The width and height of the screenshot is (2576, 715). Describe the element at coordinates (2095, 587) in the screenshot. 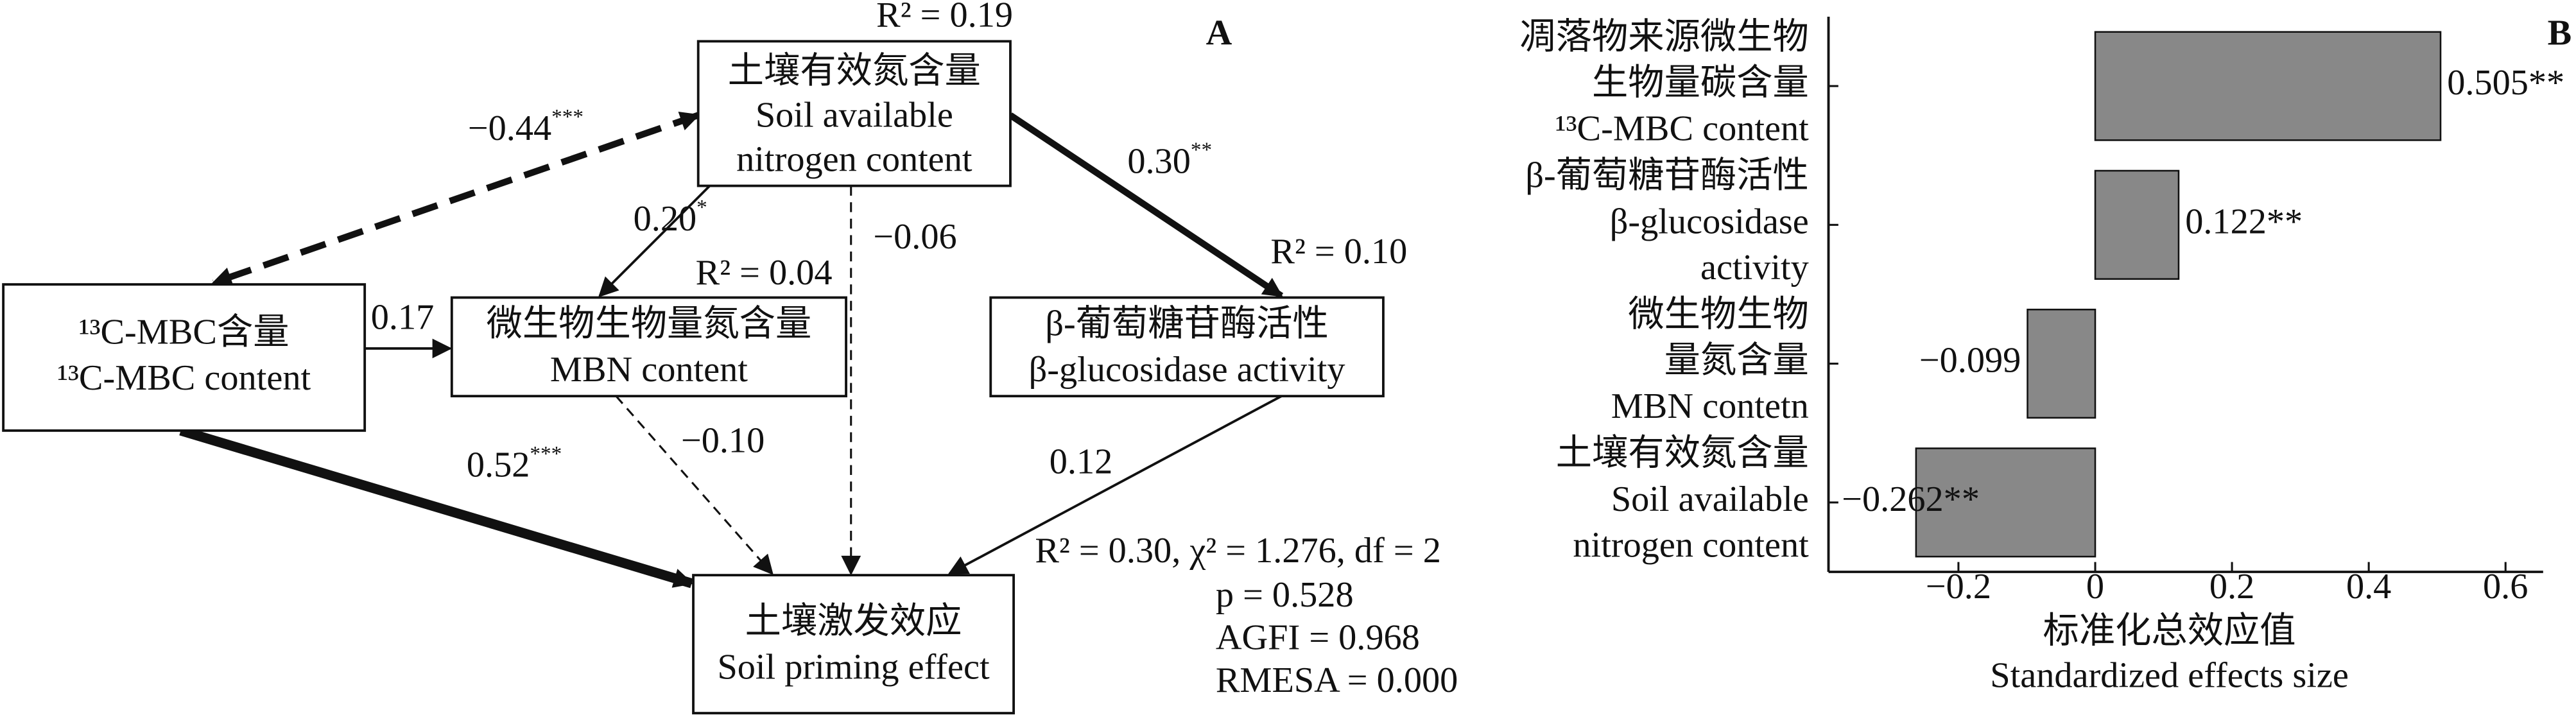

I see `x-tick-label: 0` at that location.